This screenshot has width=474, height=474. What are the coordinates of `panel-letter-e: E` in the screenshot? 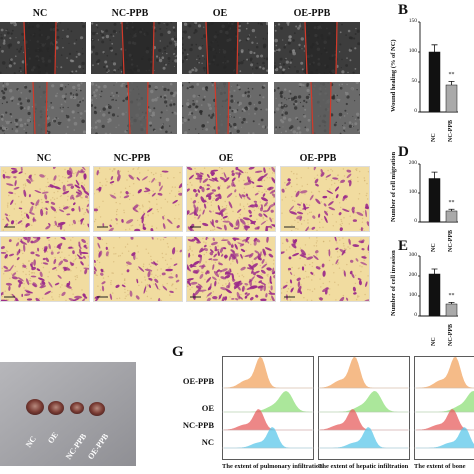 It's located at (403, 246).